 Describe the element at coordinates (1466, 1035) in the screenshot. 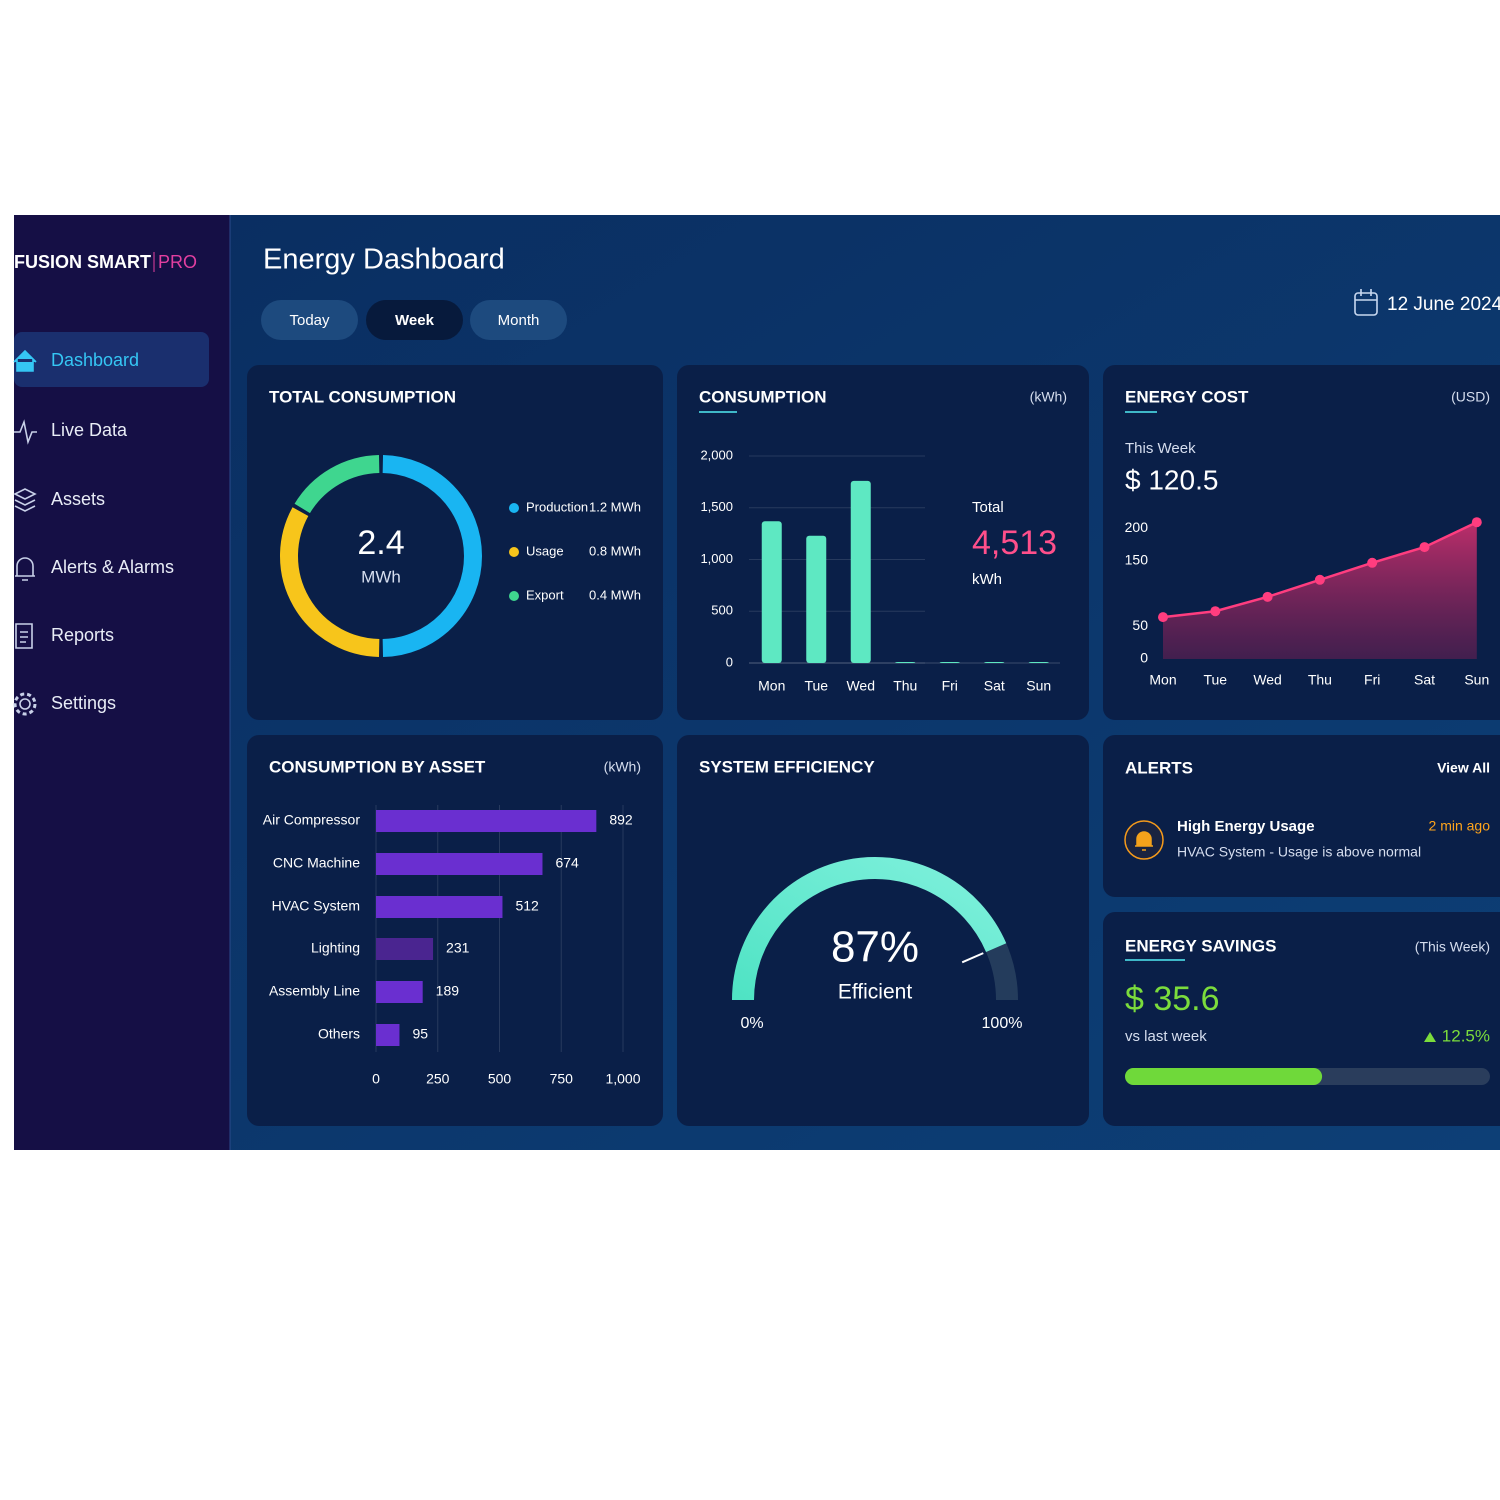

I see `savings-change: 12.5%` at that location.